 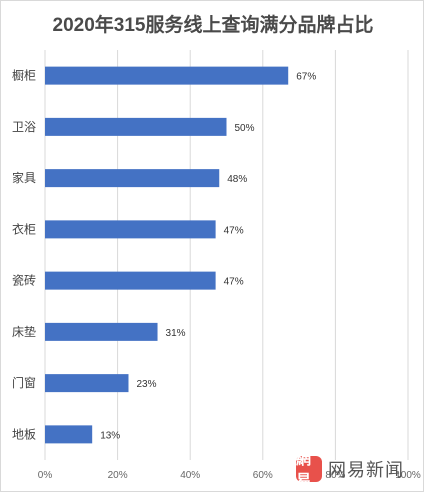 I want to click on value-label: 13%, so click(x=110, y=435).